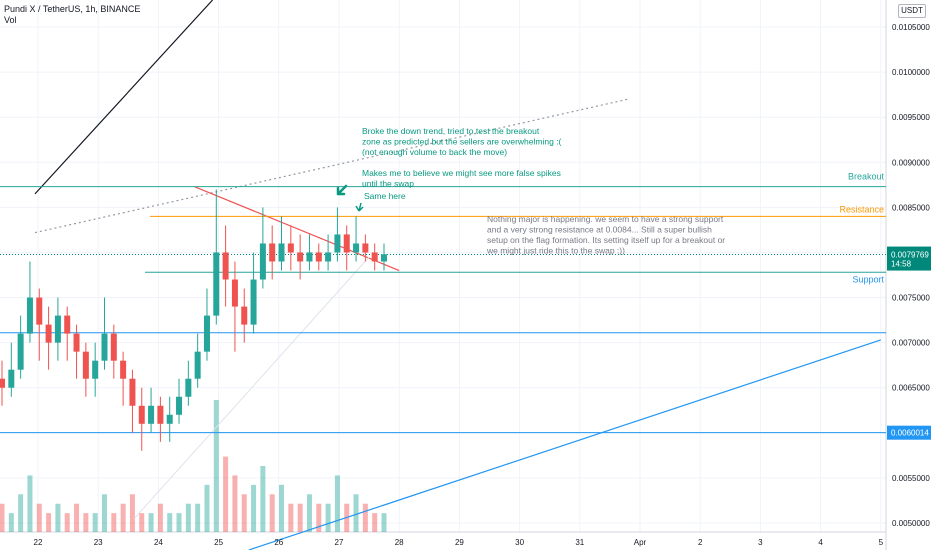 Image resolution: width=932 pixels, height=555 pixels. What do you see at coordinates (72, 9) in the screenshot?
I see `symbol-title: Pundi X / TetherUS, 1h, BINANCE` at bounding box center [72, 9].